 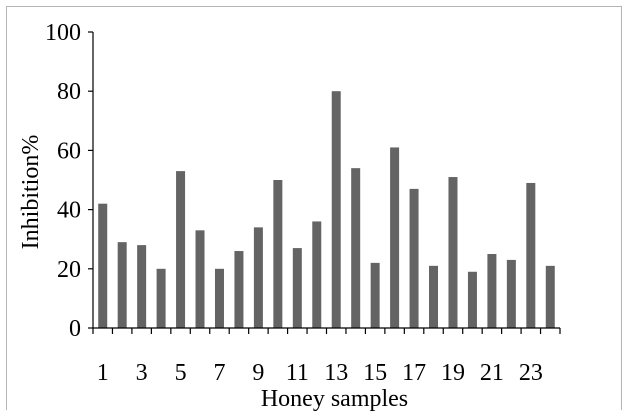 I want to click on x-tick-label: 17, so click(x=414, y=373).